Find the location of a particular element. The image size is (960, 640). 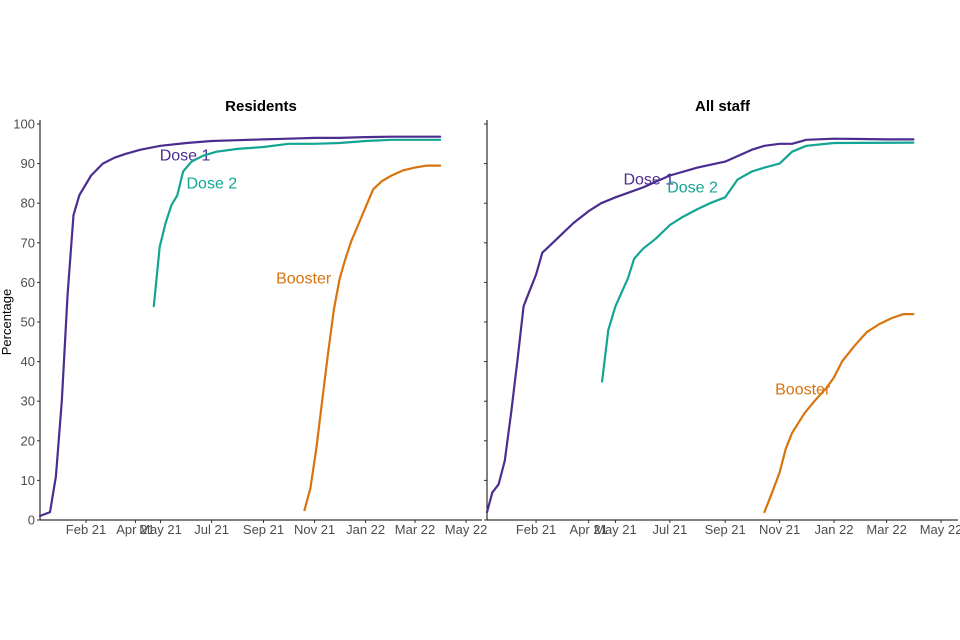

y-tick-label: 30 is located at coordinates (28, 401).